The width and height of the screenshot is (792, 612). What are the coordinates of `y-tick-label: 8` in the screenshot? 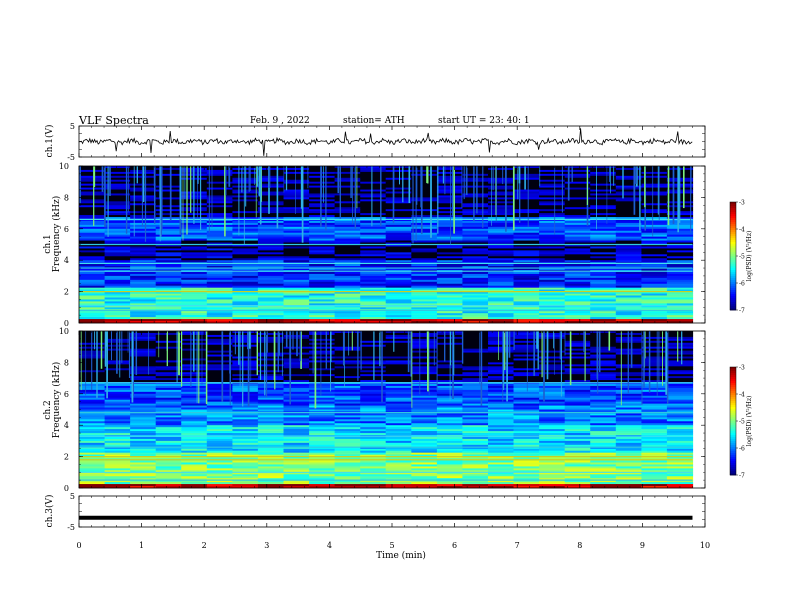 It's located at (66, 362).